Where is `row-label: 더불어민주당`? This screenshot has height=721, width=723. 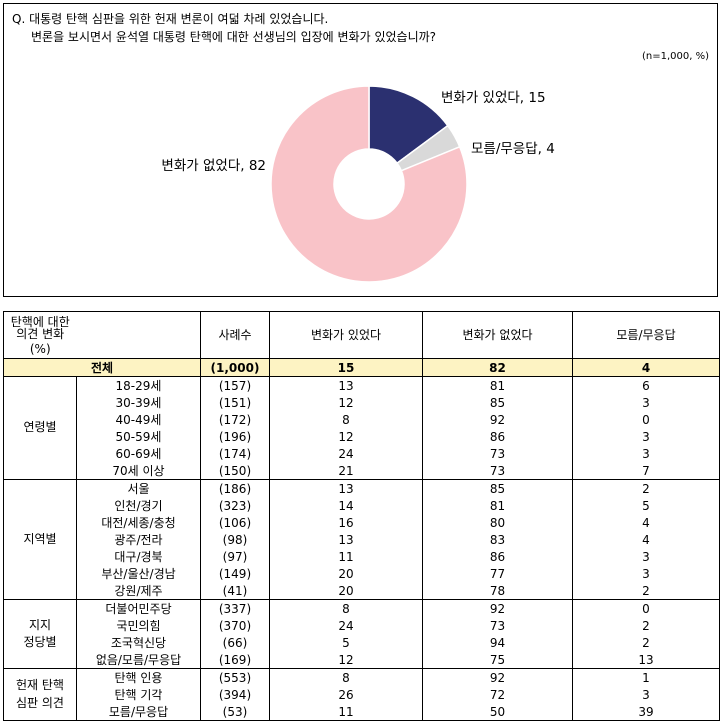 row-label: 더불어민주당 is located at coordinates (138, 608).